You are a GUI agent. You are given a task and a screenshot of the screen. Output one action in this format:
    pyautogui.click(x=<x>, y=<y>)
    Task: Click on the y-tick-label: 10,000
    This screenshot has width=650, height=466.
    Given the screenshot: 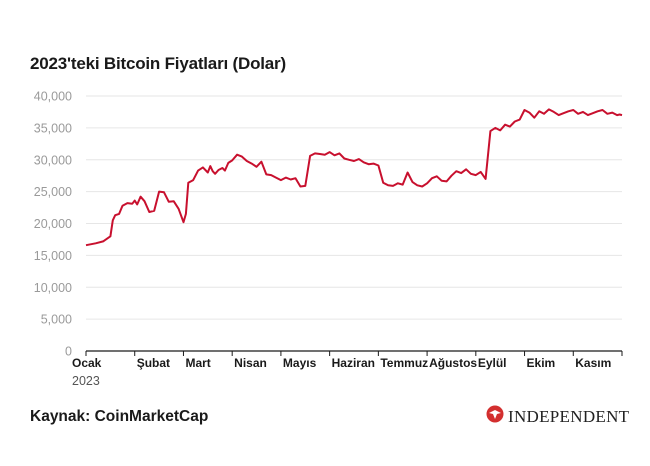 What is the action you would take?
    pyautogui.click(x=53, y=288)
    